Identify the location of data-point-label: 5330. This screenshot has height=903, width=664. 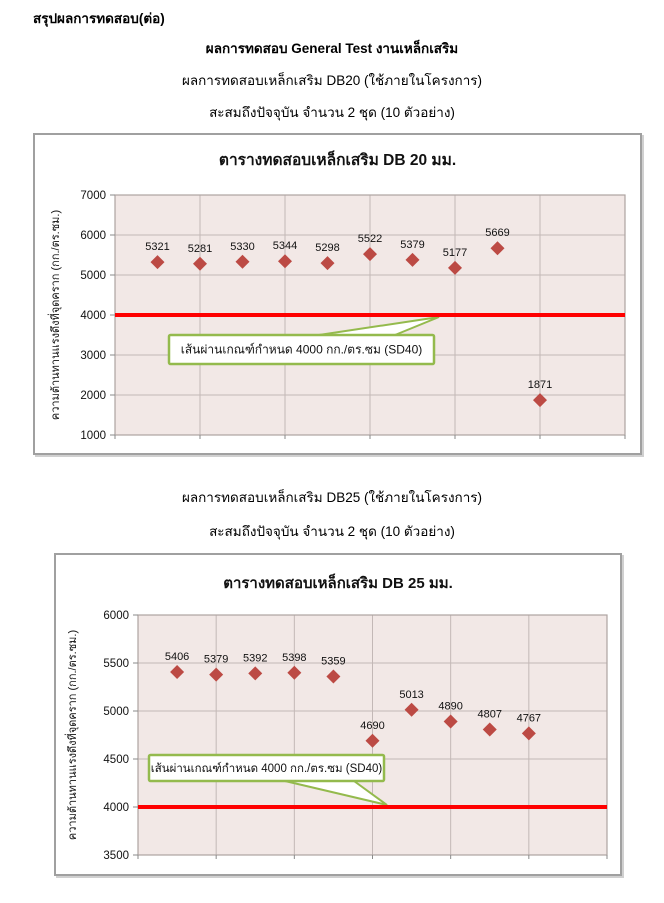
(242, 247).